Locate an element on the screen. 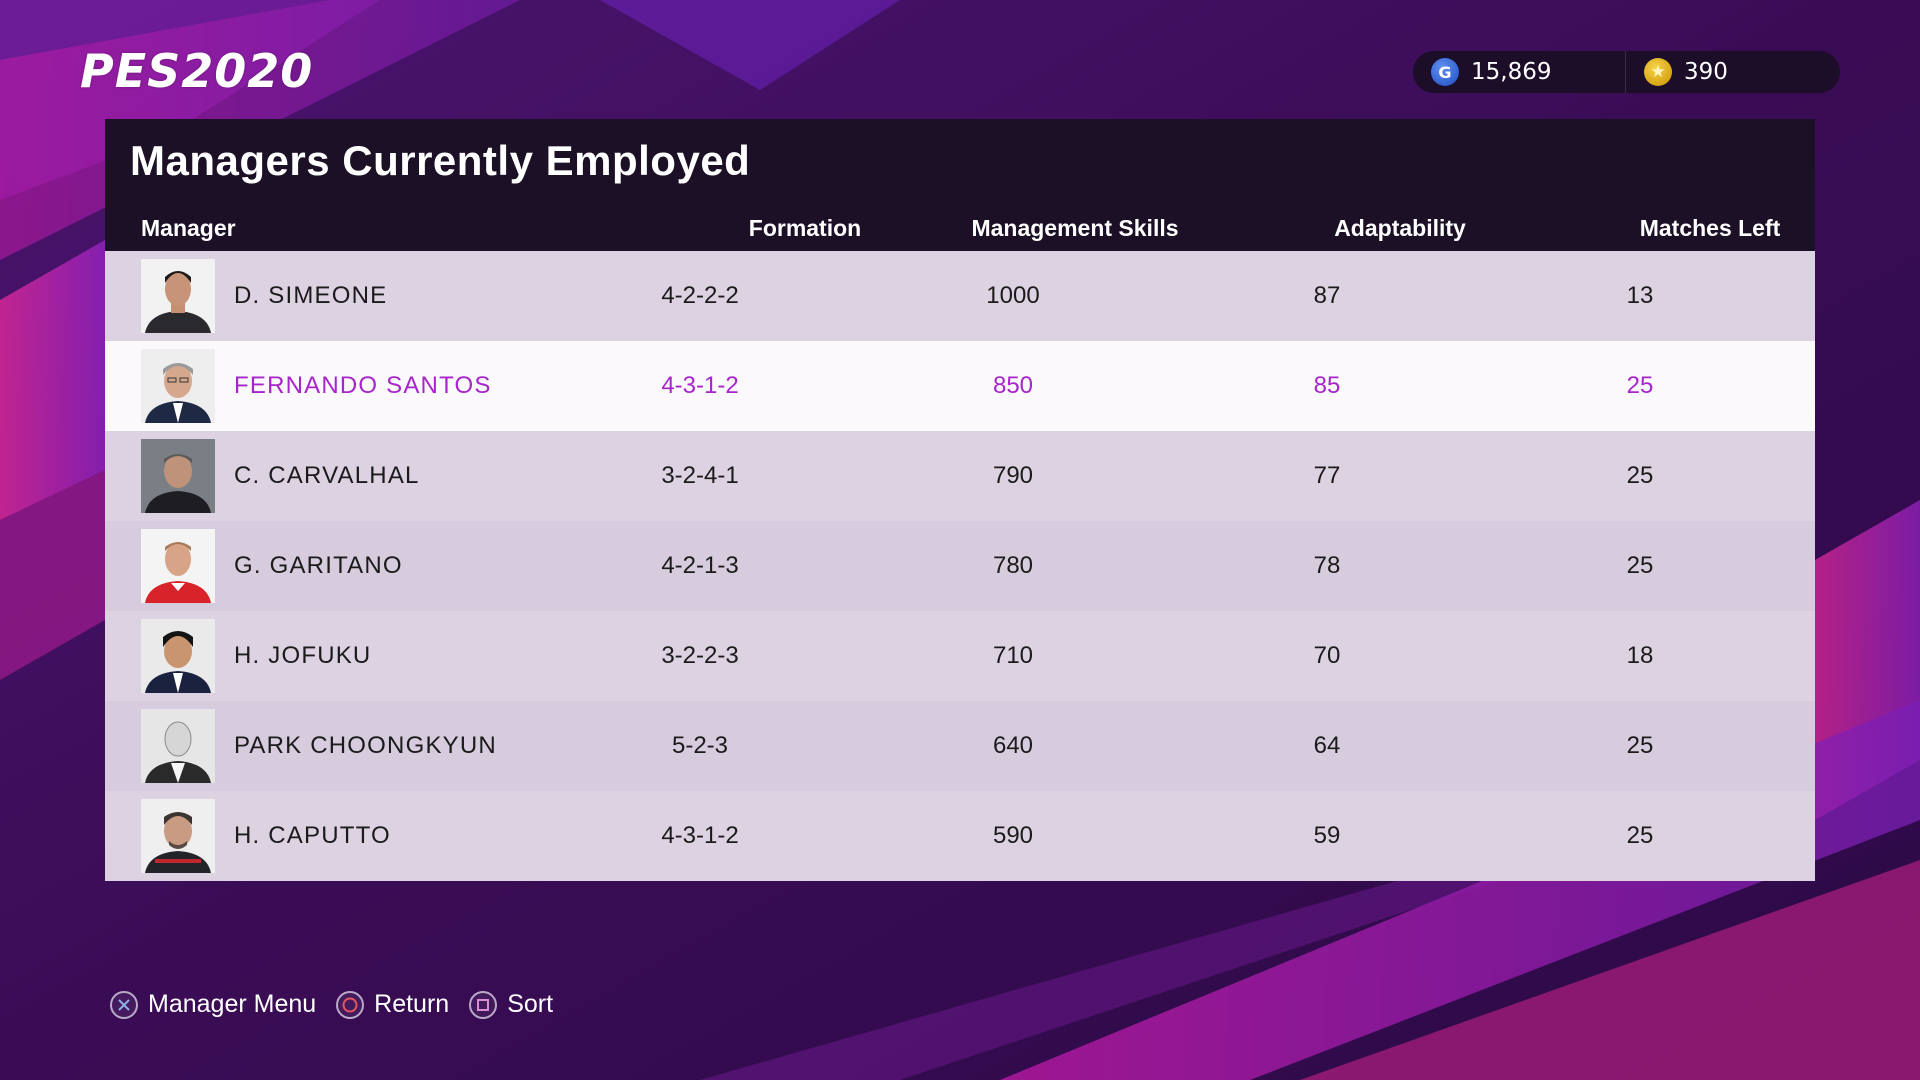 The image size is (1920, 1080). formation-value: 5-2-3 is located at coordinates (700, 745).